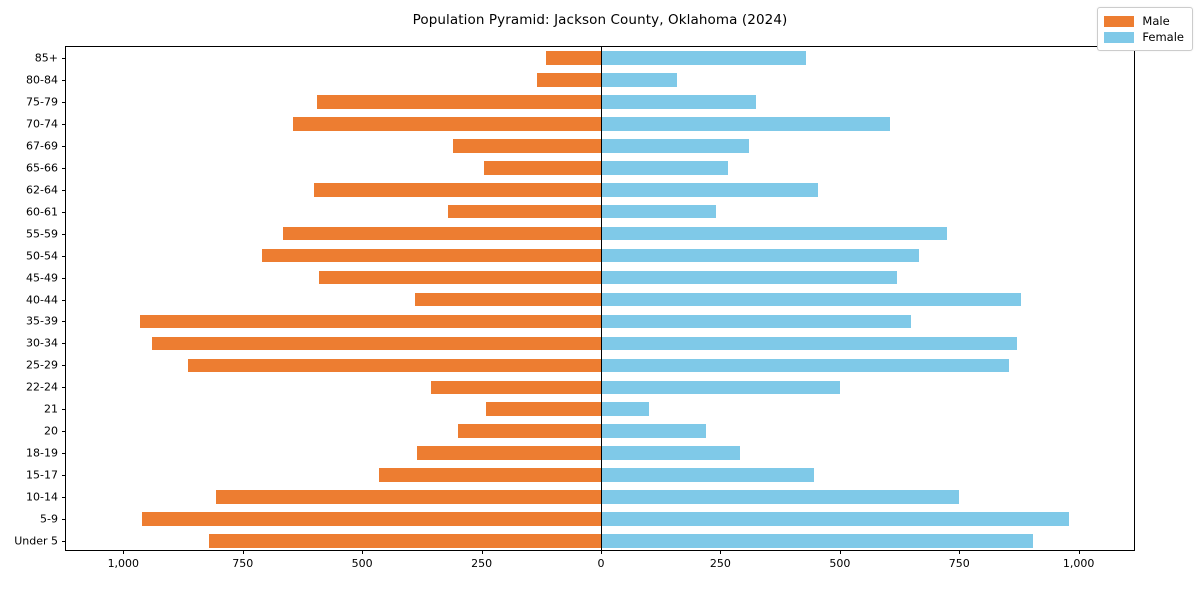 This screenshot has width=1200, height=600. I want to click on y-tick-label-45-49: 45-49, so click(42, 278).